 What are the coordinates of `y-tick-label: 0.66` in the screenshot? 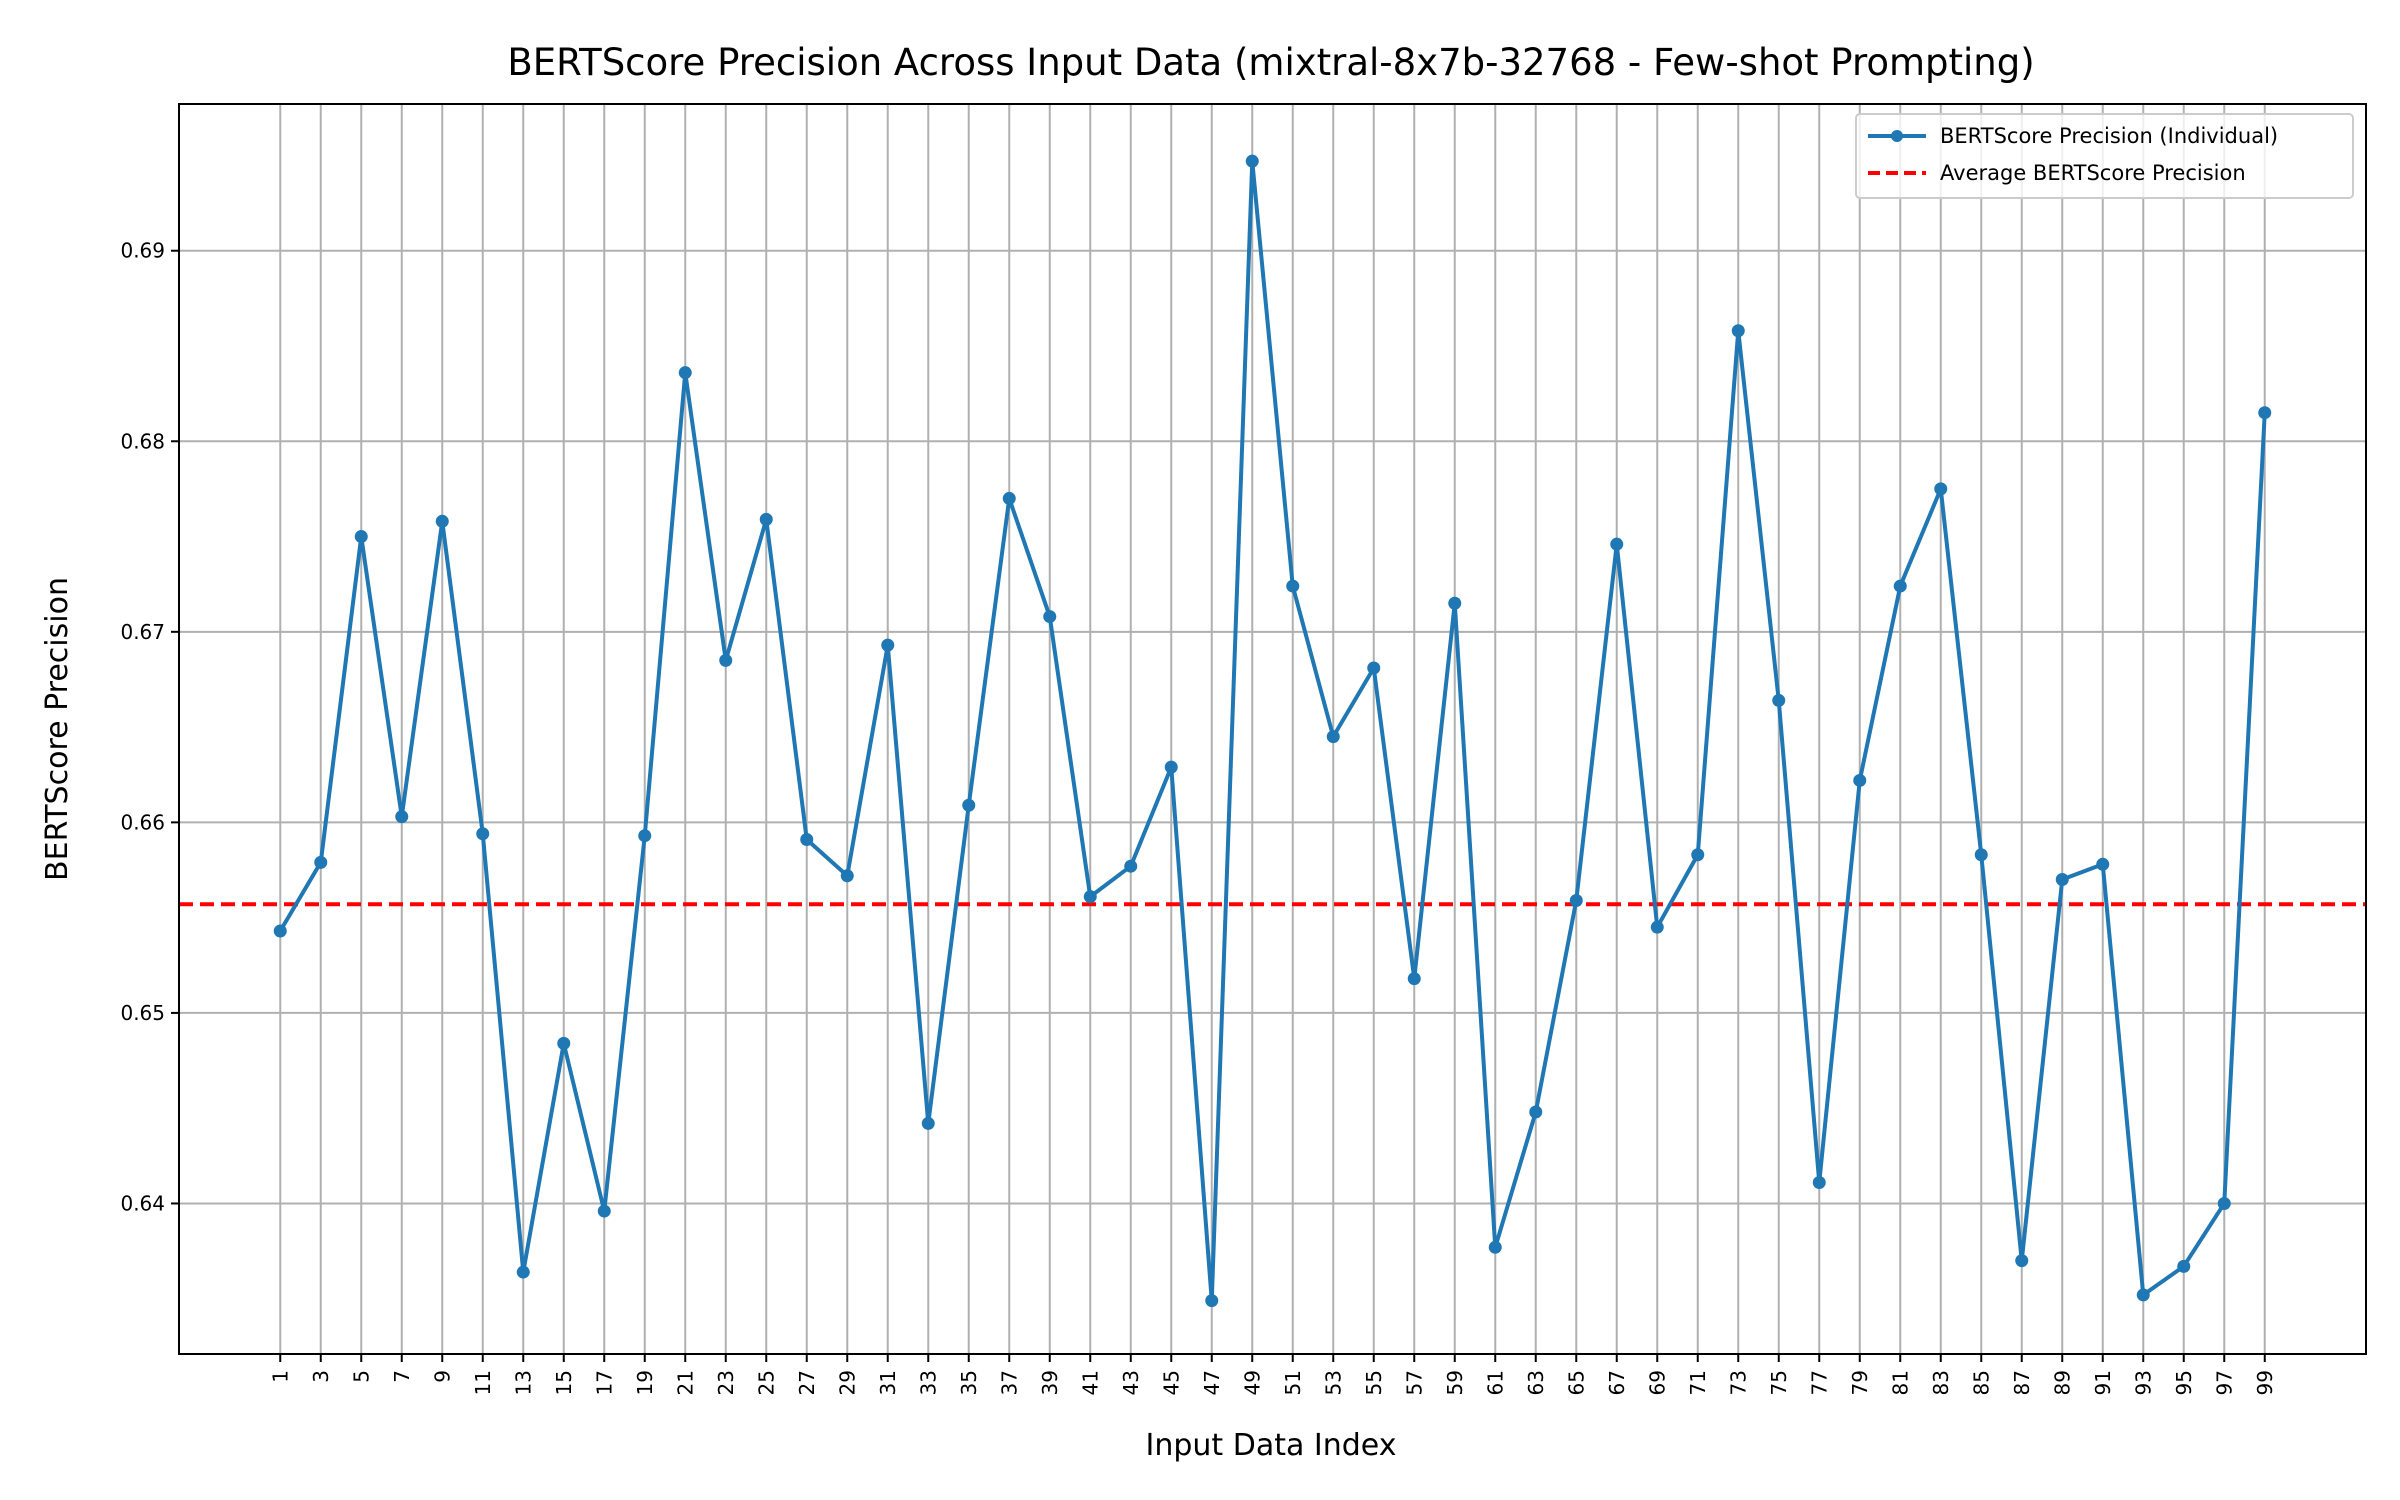 It's located at (142, 822).